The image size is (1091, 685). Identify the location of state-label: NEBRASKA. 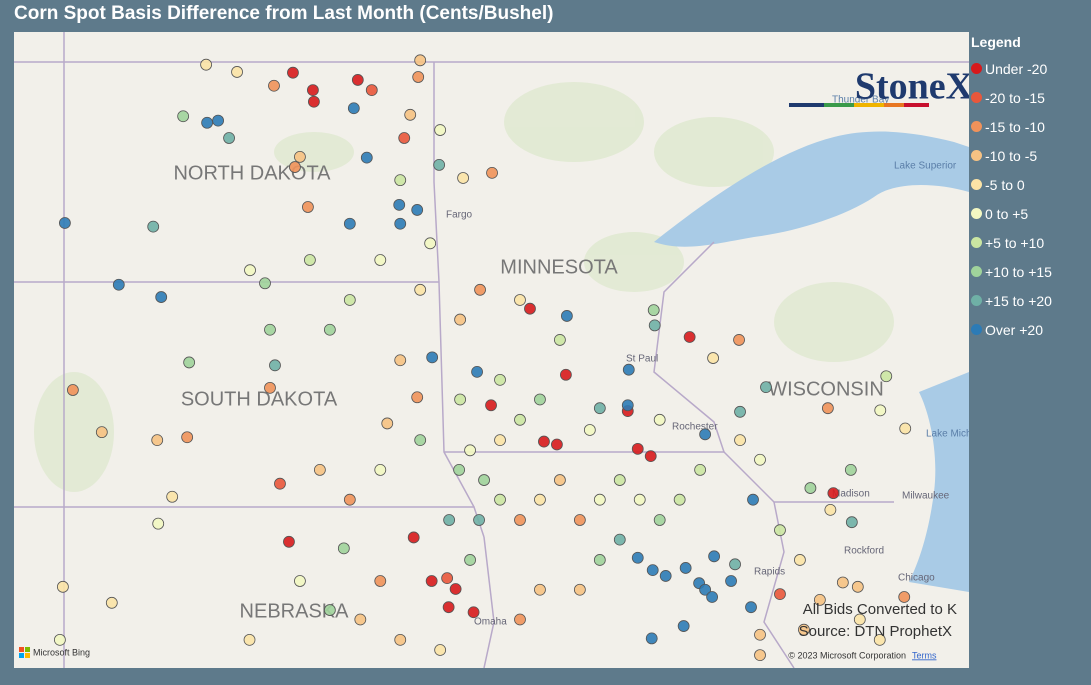
(295, 611).